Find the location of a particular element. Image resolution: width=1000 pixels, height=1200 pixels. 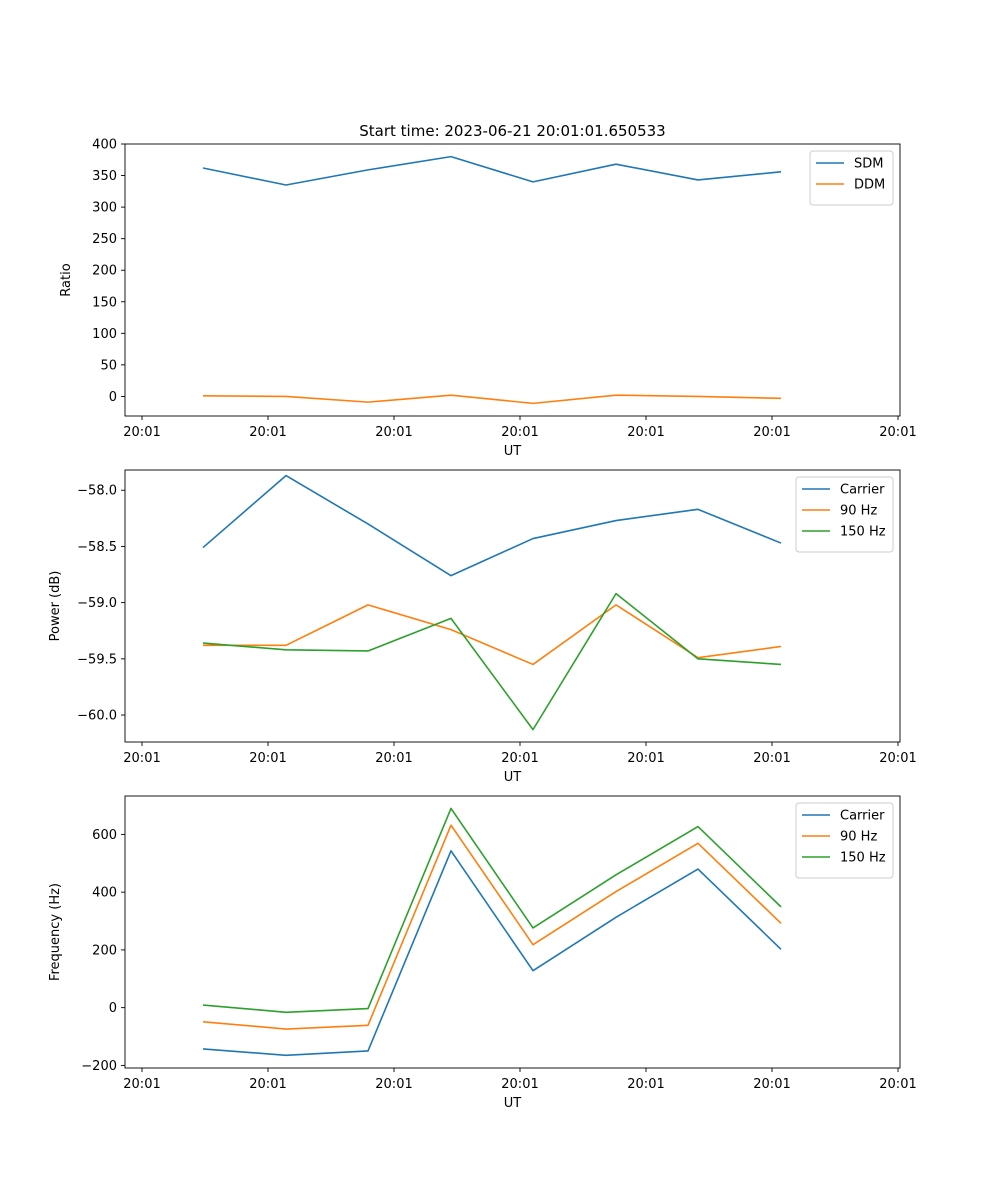

figure-title: Start time: 2023-06-21 20:01:01.650533 is located at coordinates (512, 131).